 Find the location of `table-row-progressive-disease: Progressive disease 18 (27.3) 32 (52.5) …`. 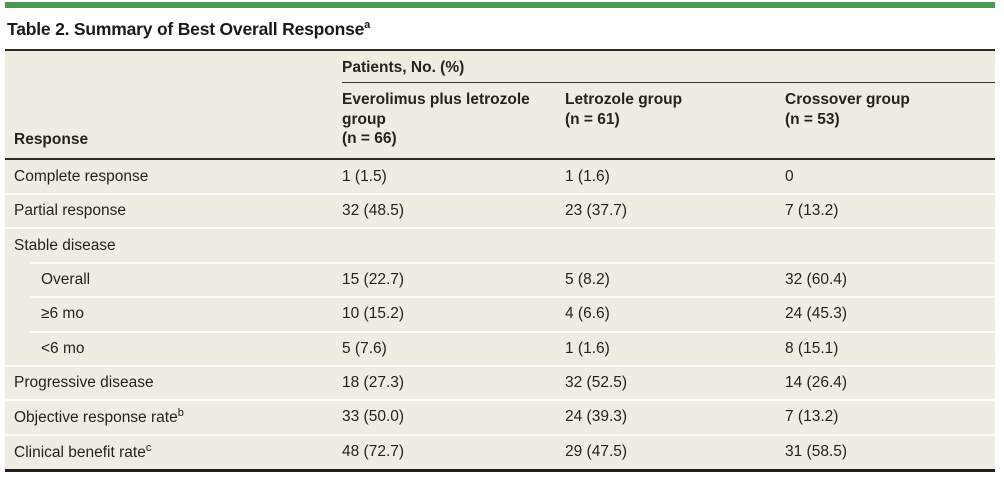

table-row-progressive-disease: Progressive disease 18 (27.3) 32 (52.5) … is located at coordinates (500, 382).